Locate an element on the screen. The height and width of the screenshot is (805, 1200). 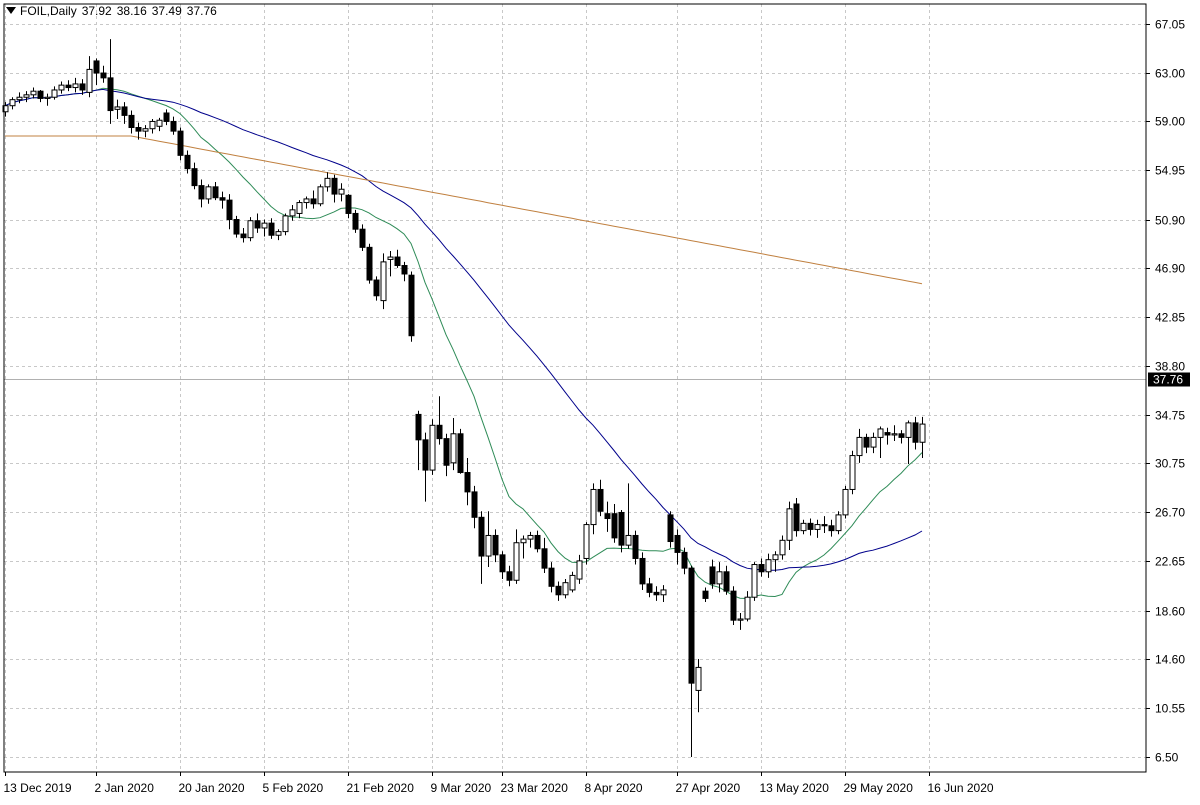
high-value: 38.16 is located at coordinates (131, 11).